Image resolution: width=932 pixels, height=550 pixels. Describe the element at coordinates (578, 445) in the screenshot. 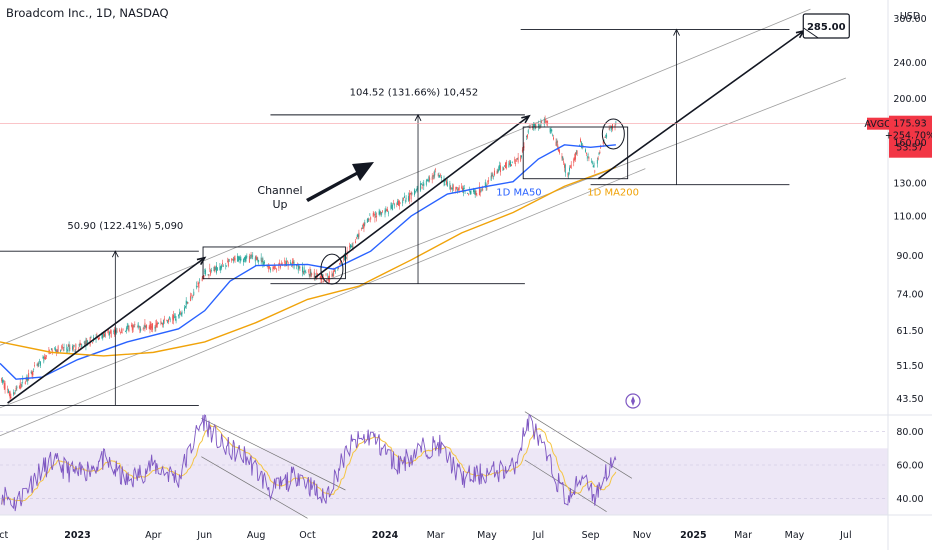

I see `rsi-channel-2-top` at that location.